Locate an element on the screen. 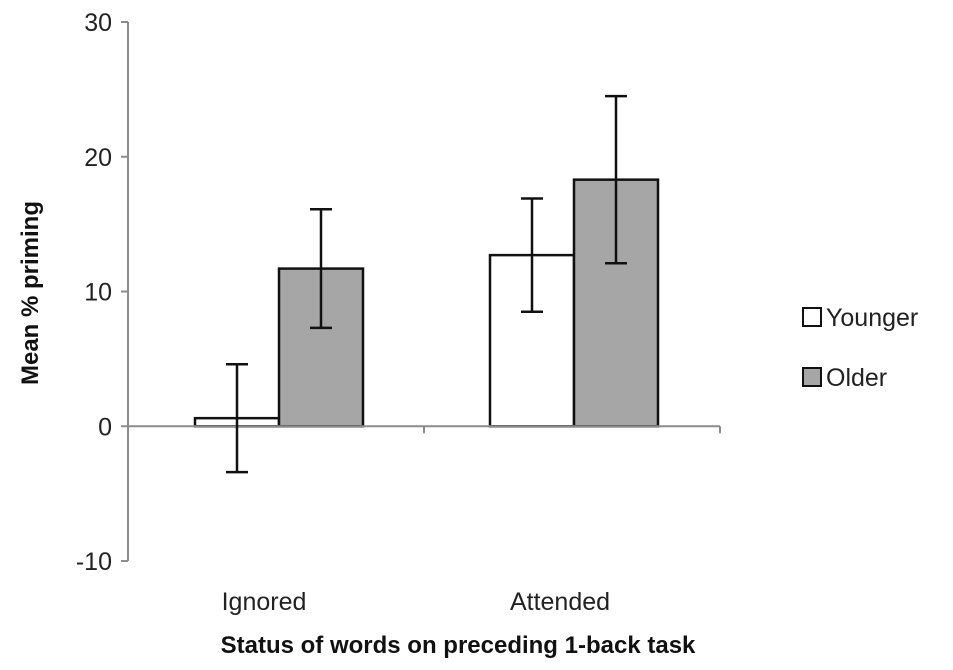 This screenshot has height=670, width=953. y-tick-label: 10 is located at coordinates (98, 293).